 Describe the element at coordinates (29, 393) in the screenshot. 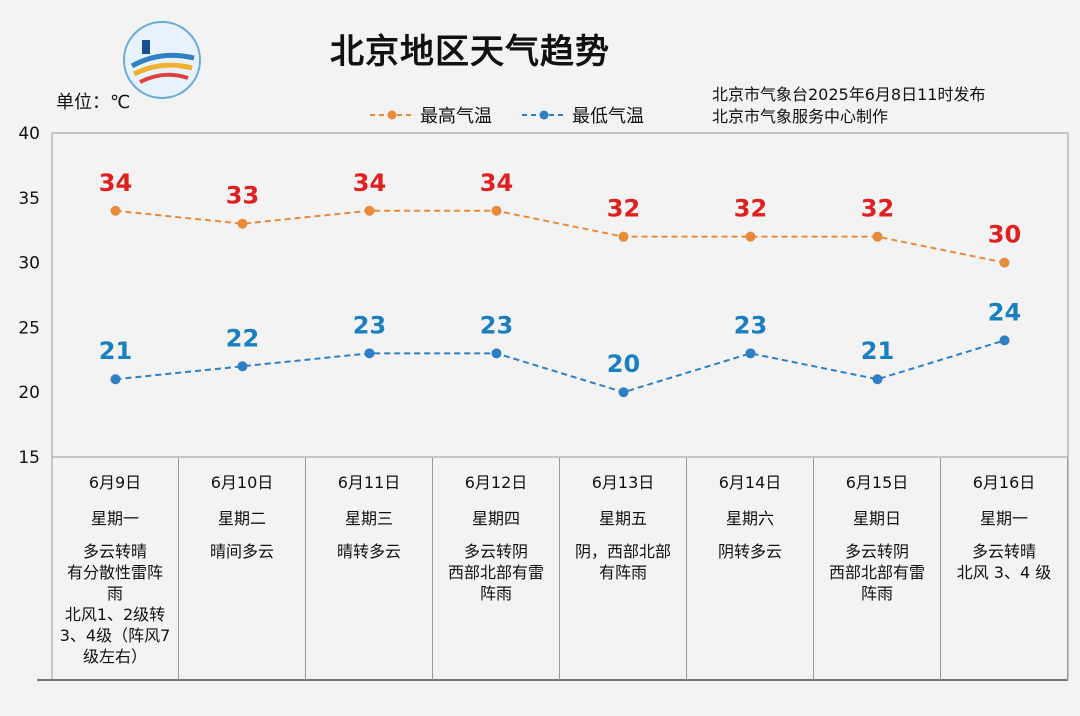

I see `y-tick-label: 20` at that location.